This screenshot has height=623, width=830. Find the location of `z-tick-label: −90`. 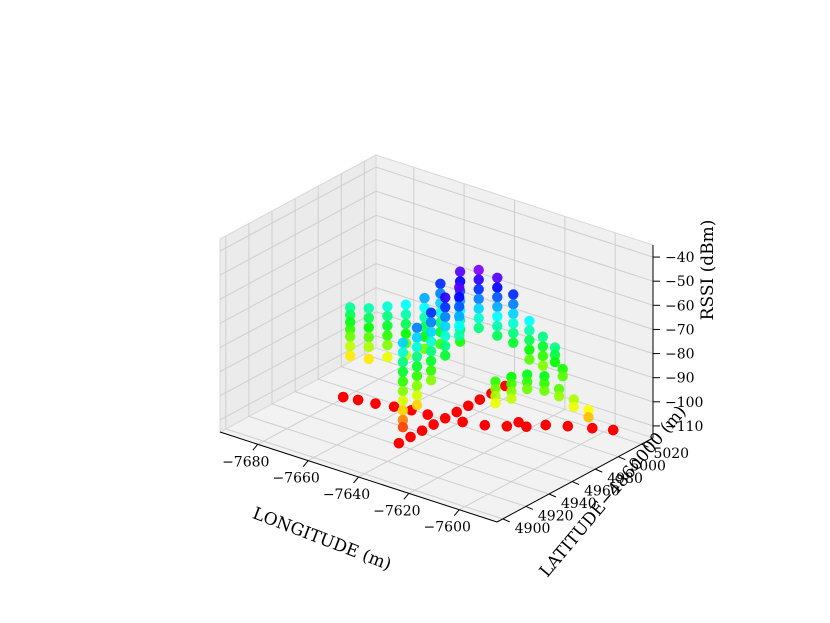

z-tick-label: −90 is located at coordinates (680, 379).